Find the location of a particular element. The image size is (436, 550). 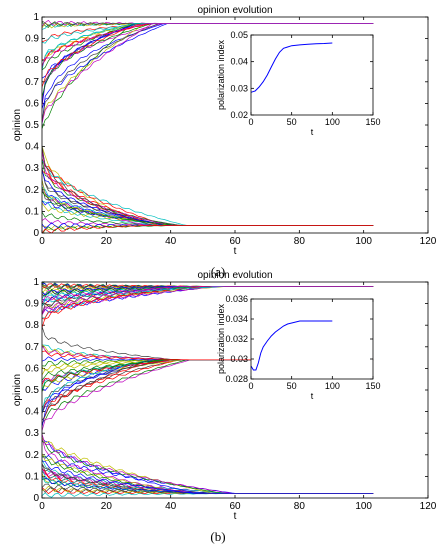

y-tick-label: 0.036 is located at coordinates (236, 299).